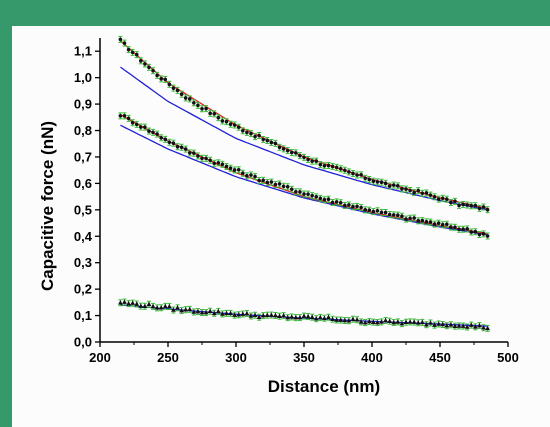 The height and width of the screenshot is (427, 550). What do you see at coordinates (47, 206) in the screenshot?
I see `y-axis-title: Capacitive force (nN)` at bounding box center [47, 206].